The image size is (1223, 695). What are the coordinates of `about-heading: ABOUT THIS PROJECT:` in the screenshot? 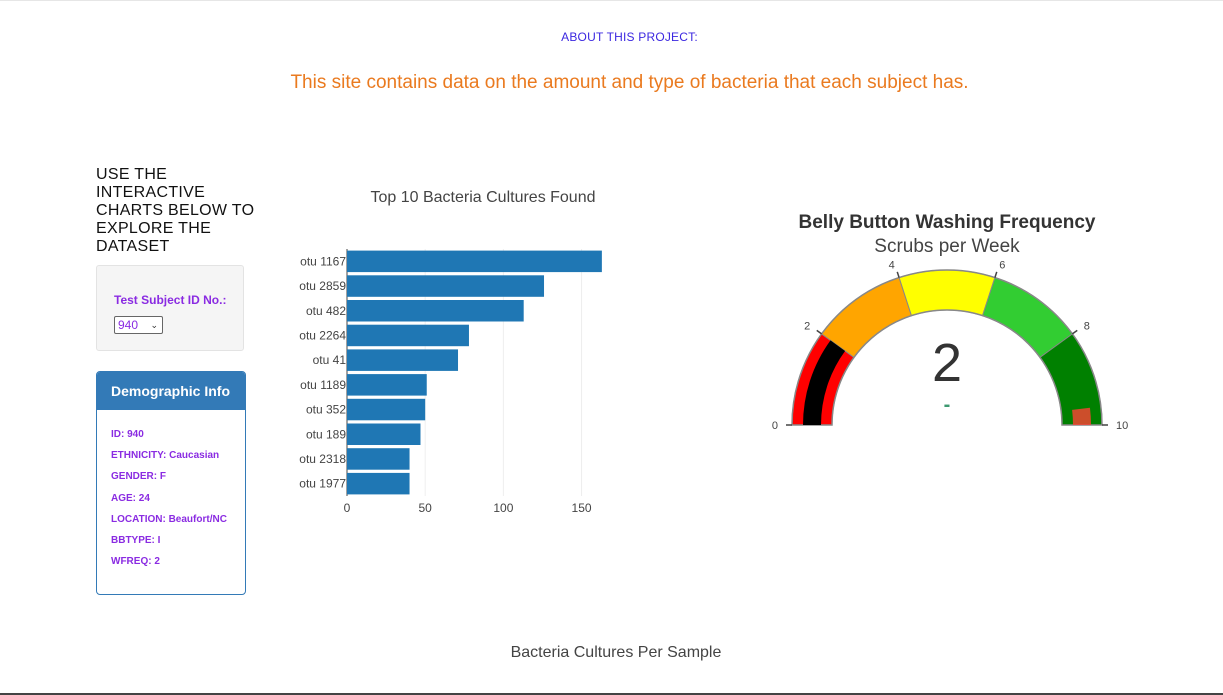 It's located at (629, 37).